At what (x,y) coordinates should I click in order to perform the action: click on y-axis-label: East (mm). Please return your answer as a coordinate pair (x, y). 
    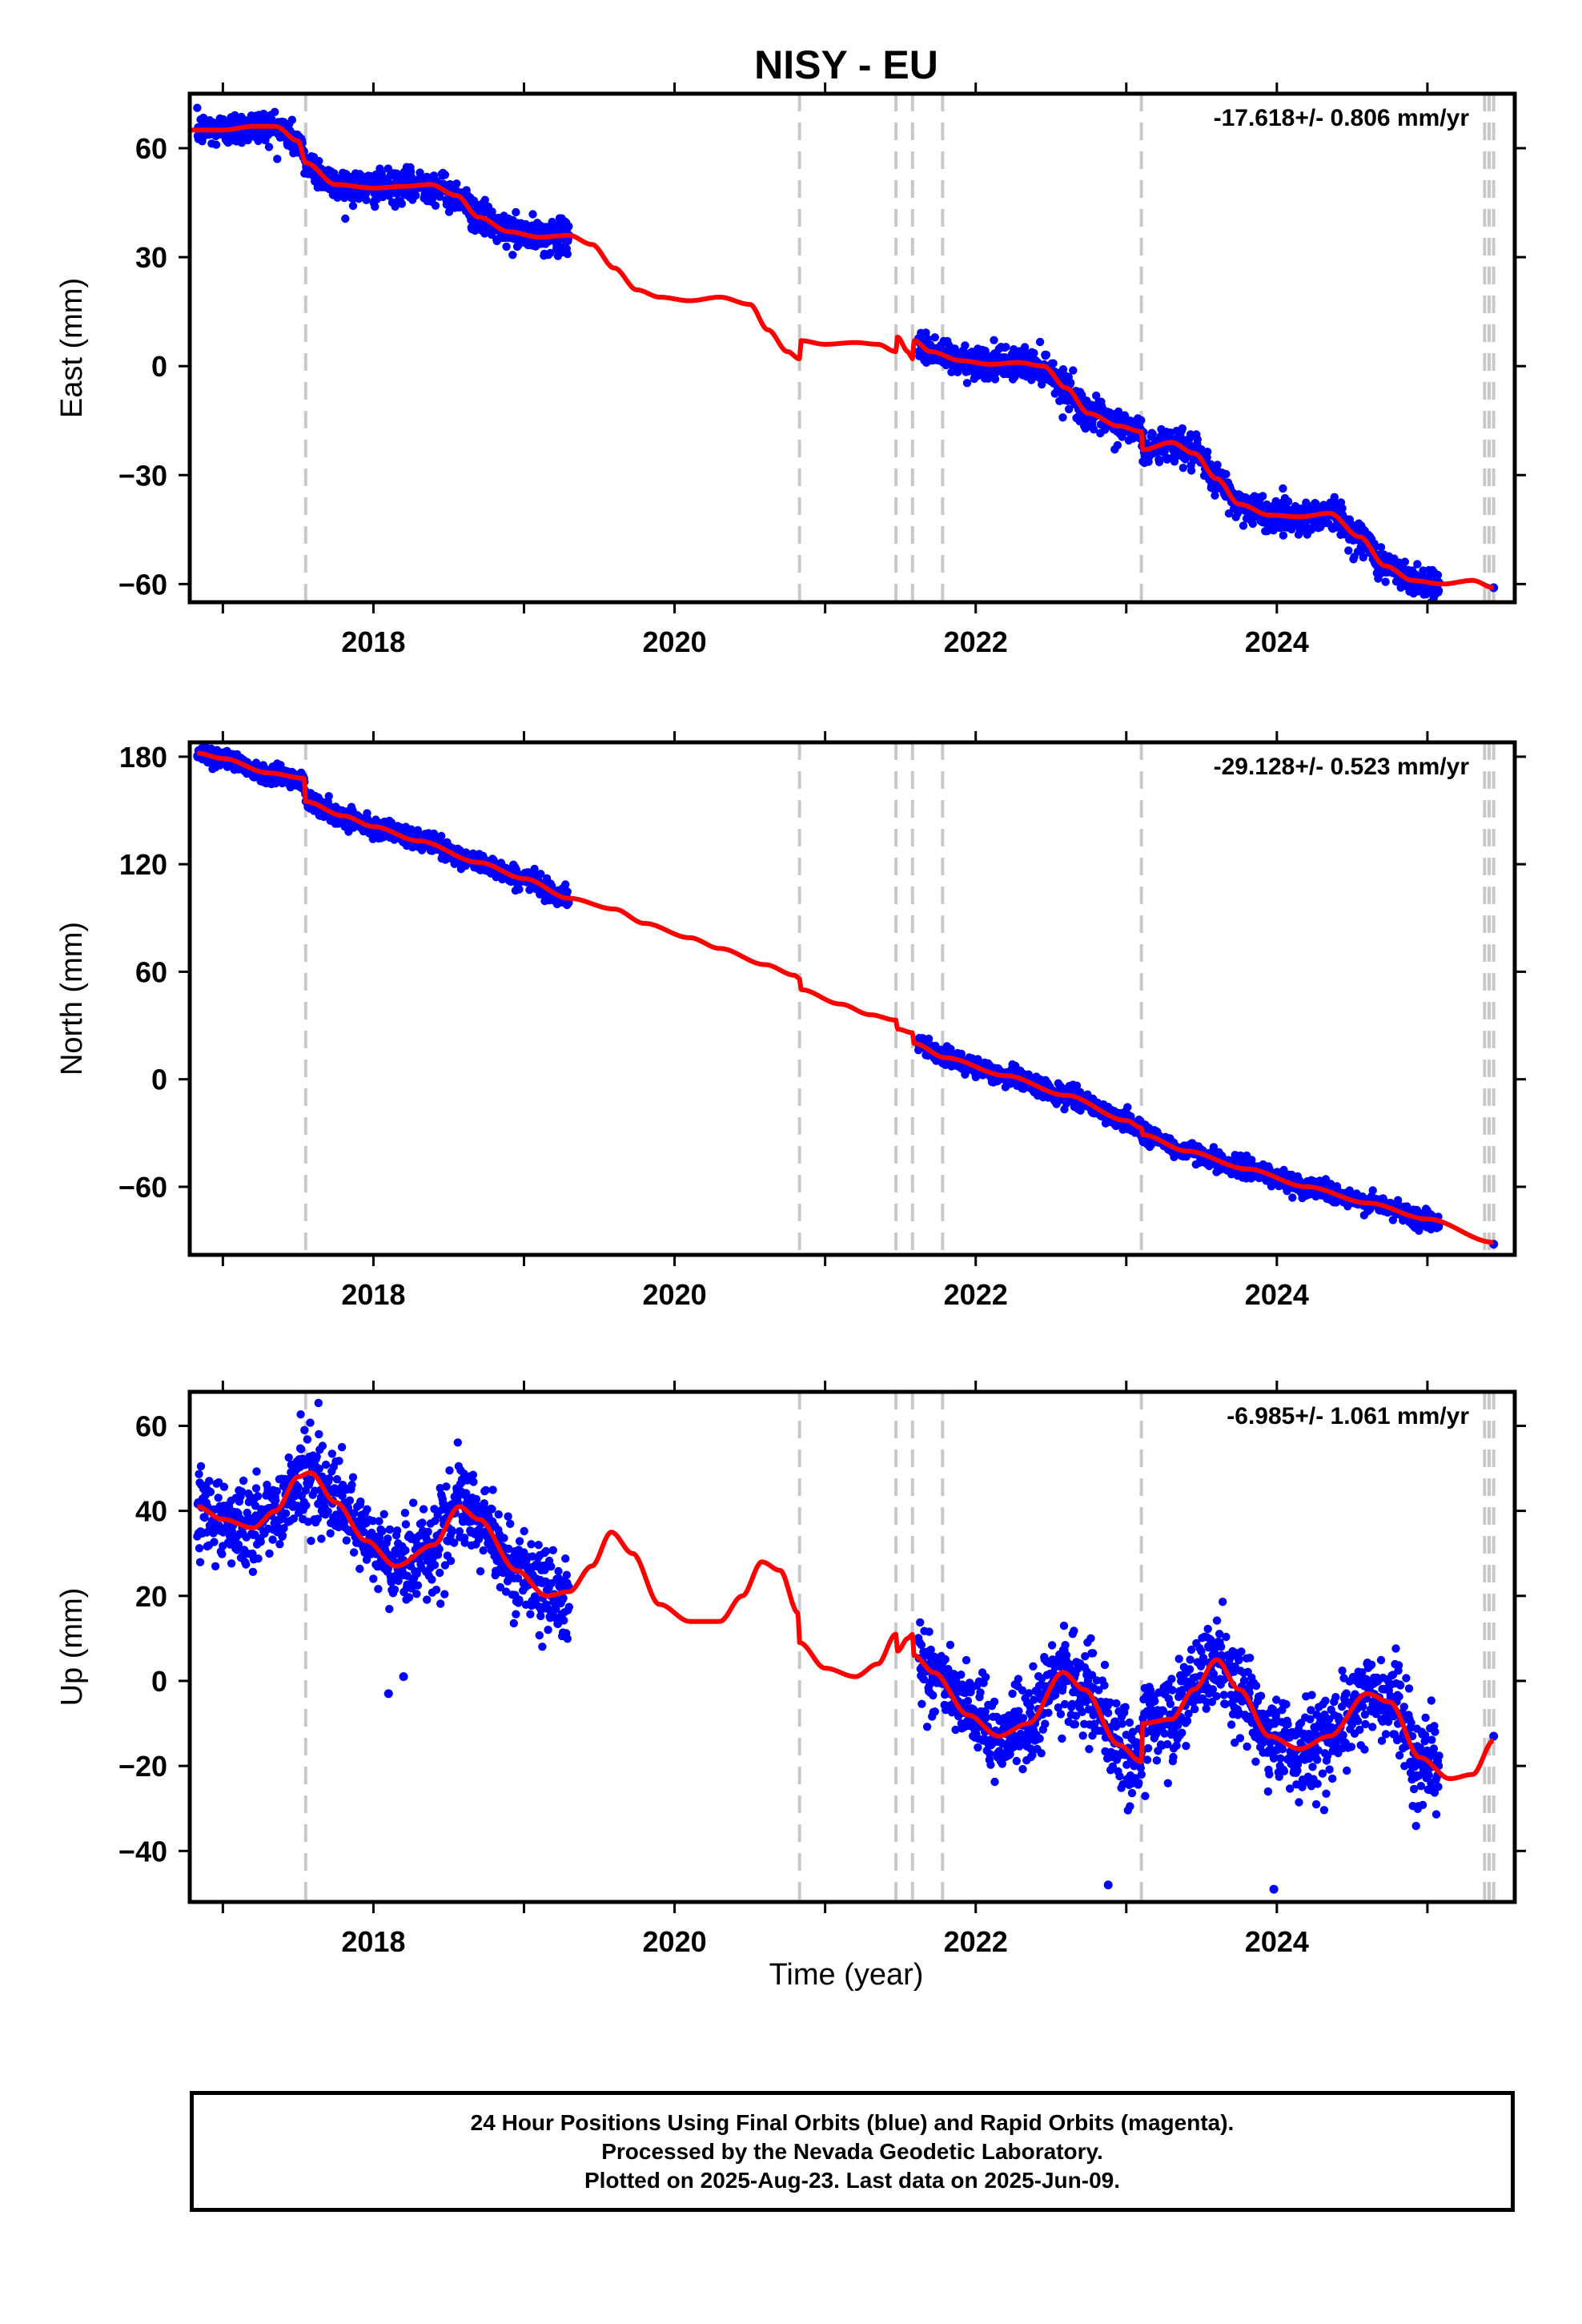
    Looking at the image, I should click on (72, 348).